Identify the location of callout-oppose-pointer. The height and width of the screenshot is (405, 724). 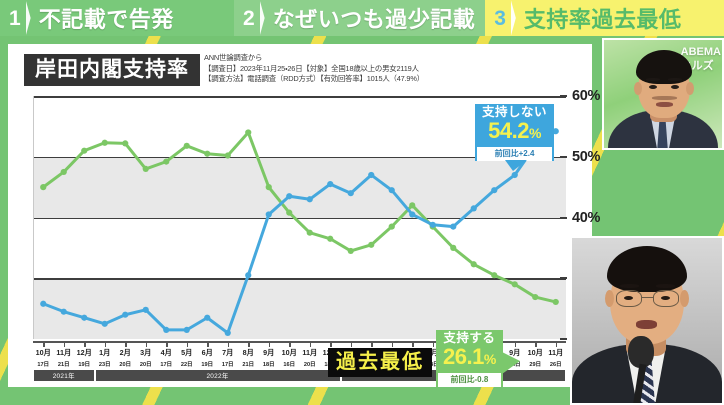
(516, 165).